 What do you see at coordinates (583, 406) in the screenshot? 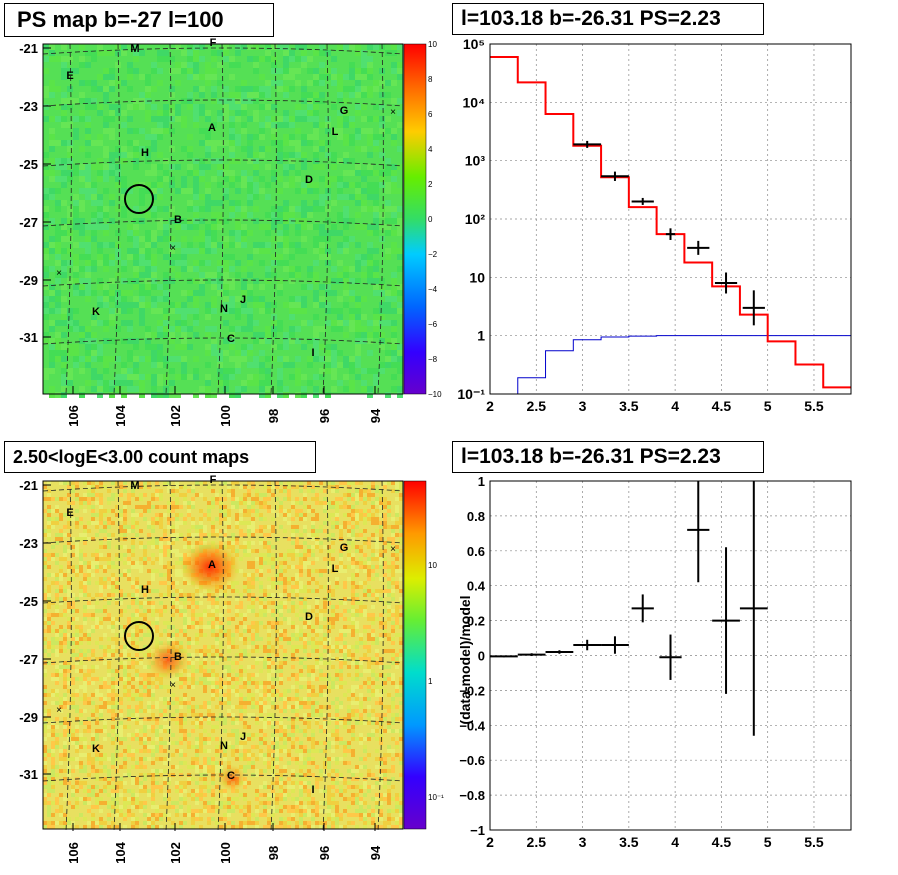
I see `x-tick-label: 3` at bounding box center [583, 406].